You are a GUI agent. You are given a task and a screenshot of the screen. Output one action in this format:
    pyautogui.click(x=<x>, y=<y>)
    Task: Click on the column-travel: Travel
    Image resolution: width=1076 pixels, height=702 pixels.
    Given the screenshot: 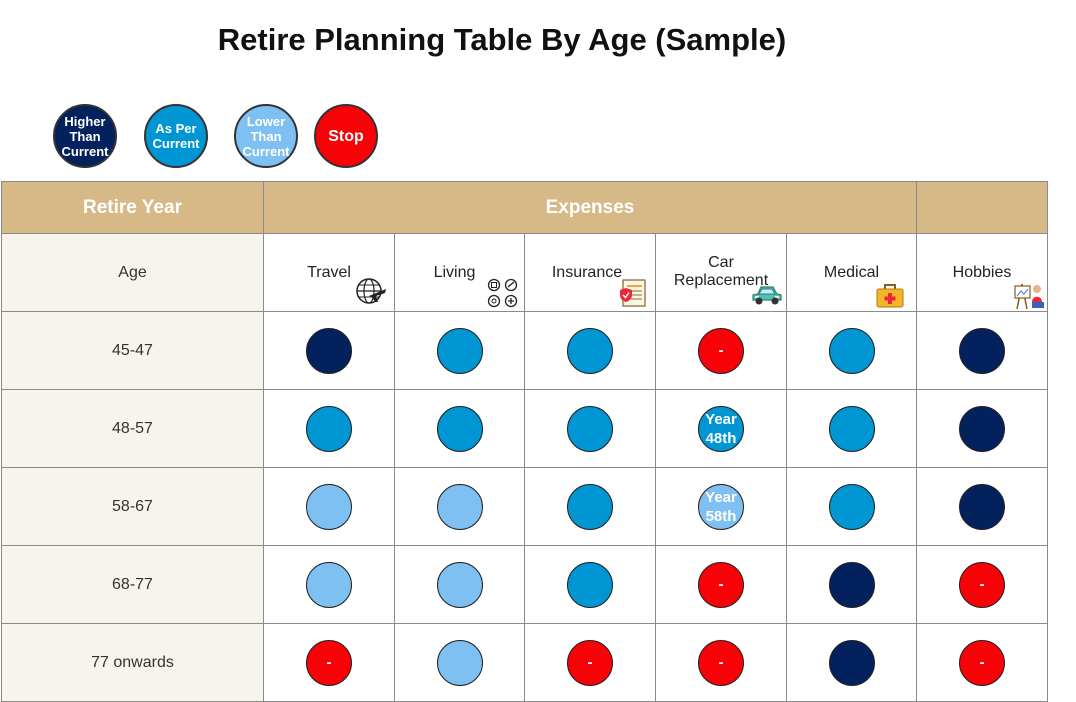 What is the action you would take?
    pyautogui.click(x=329, y=272)
    